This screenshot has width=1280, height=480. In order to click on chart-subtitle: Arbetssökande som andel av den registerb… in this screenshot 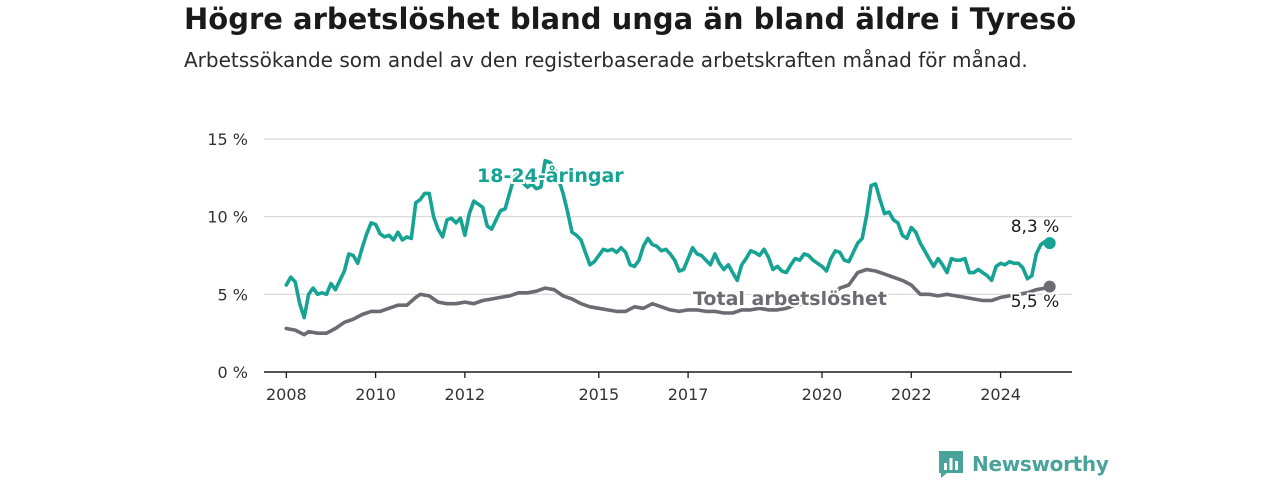, I will do `click(606, 60)`.